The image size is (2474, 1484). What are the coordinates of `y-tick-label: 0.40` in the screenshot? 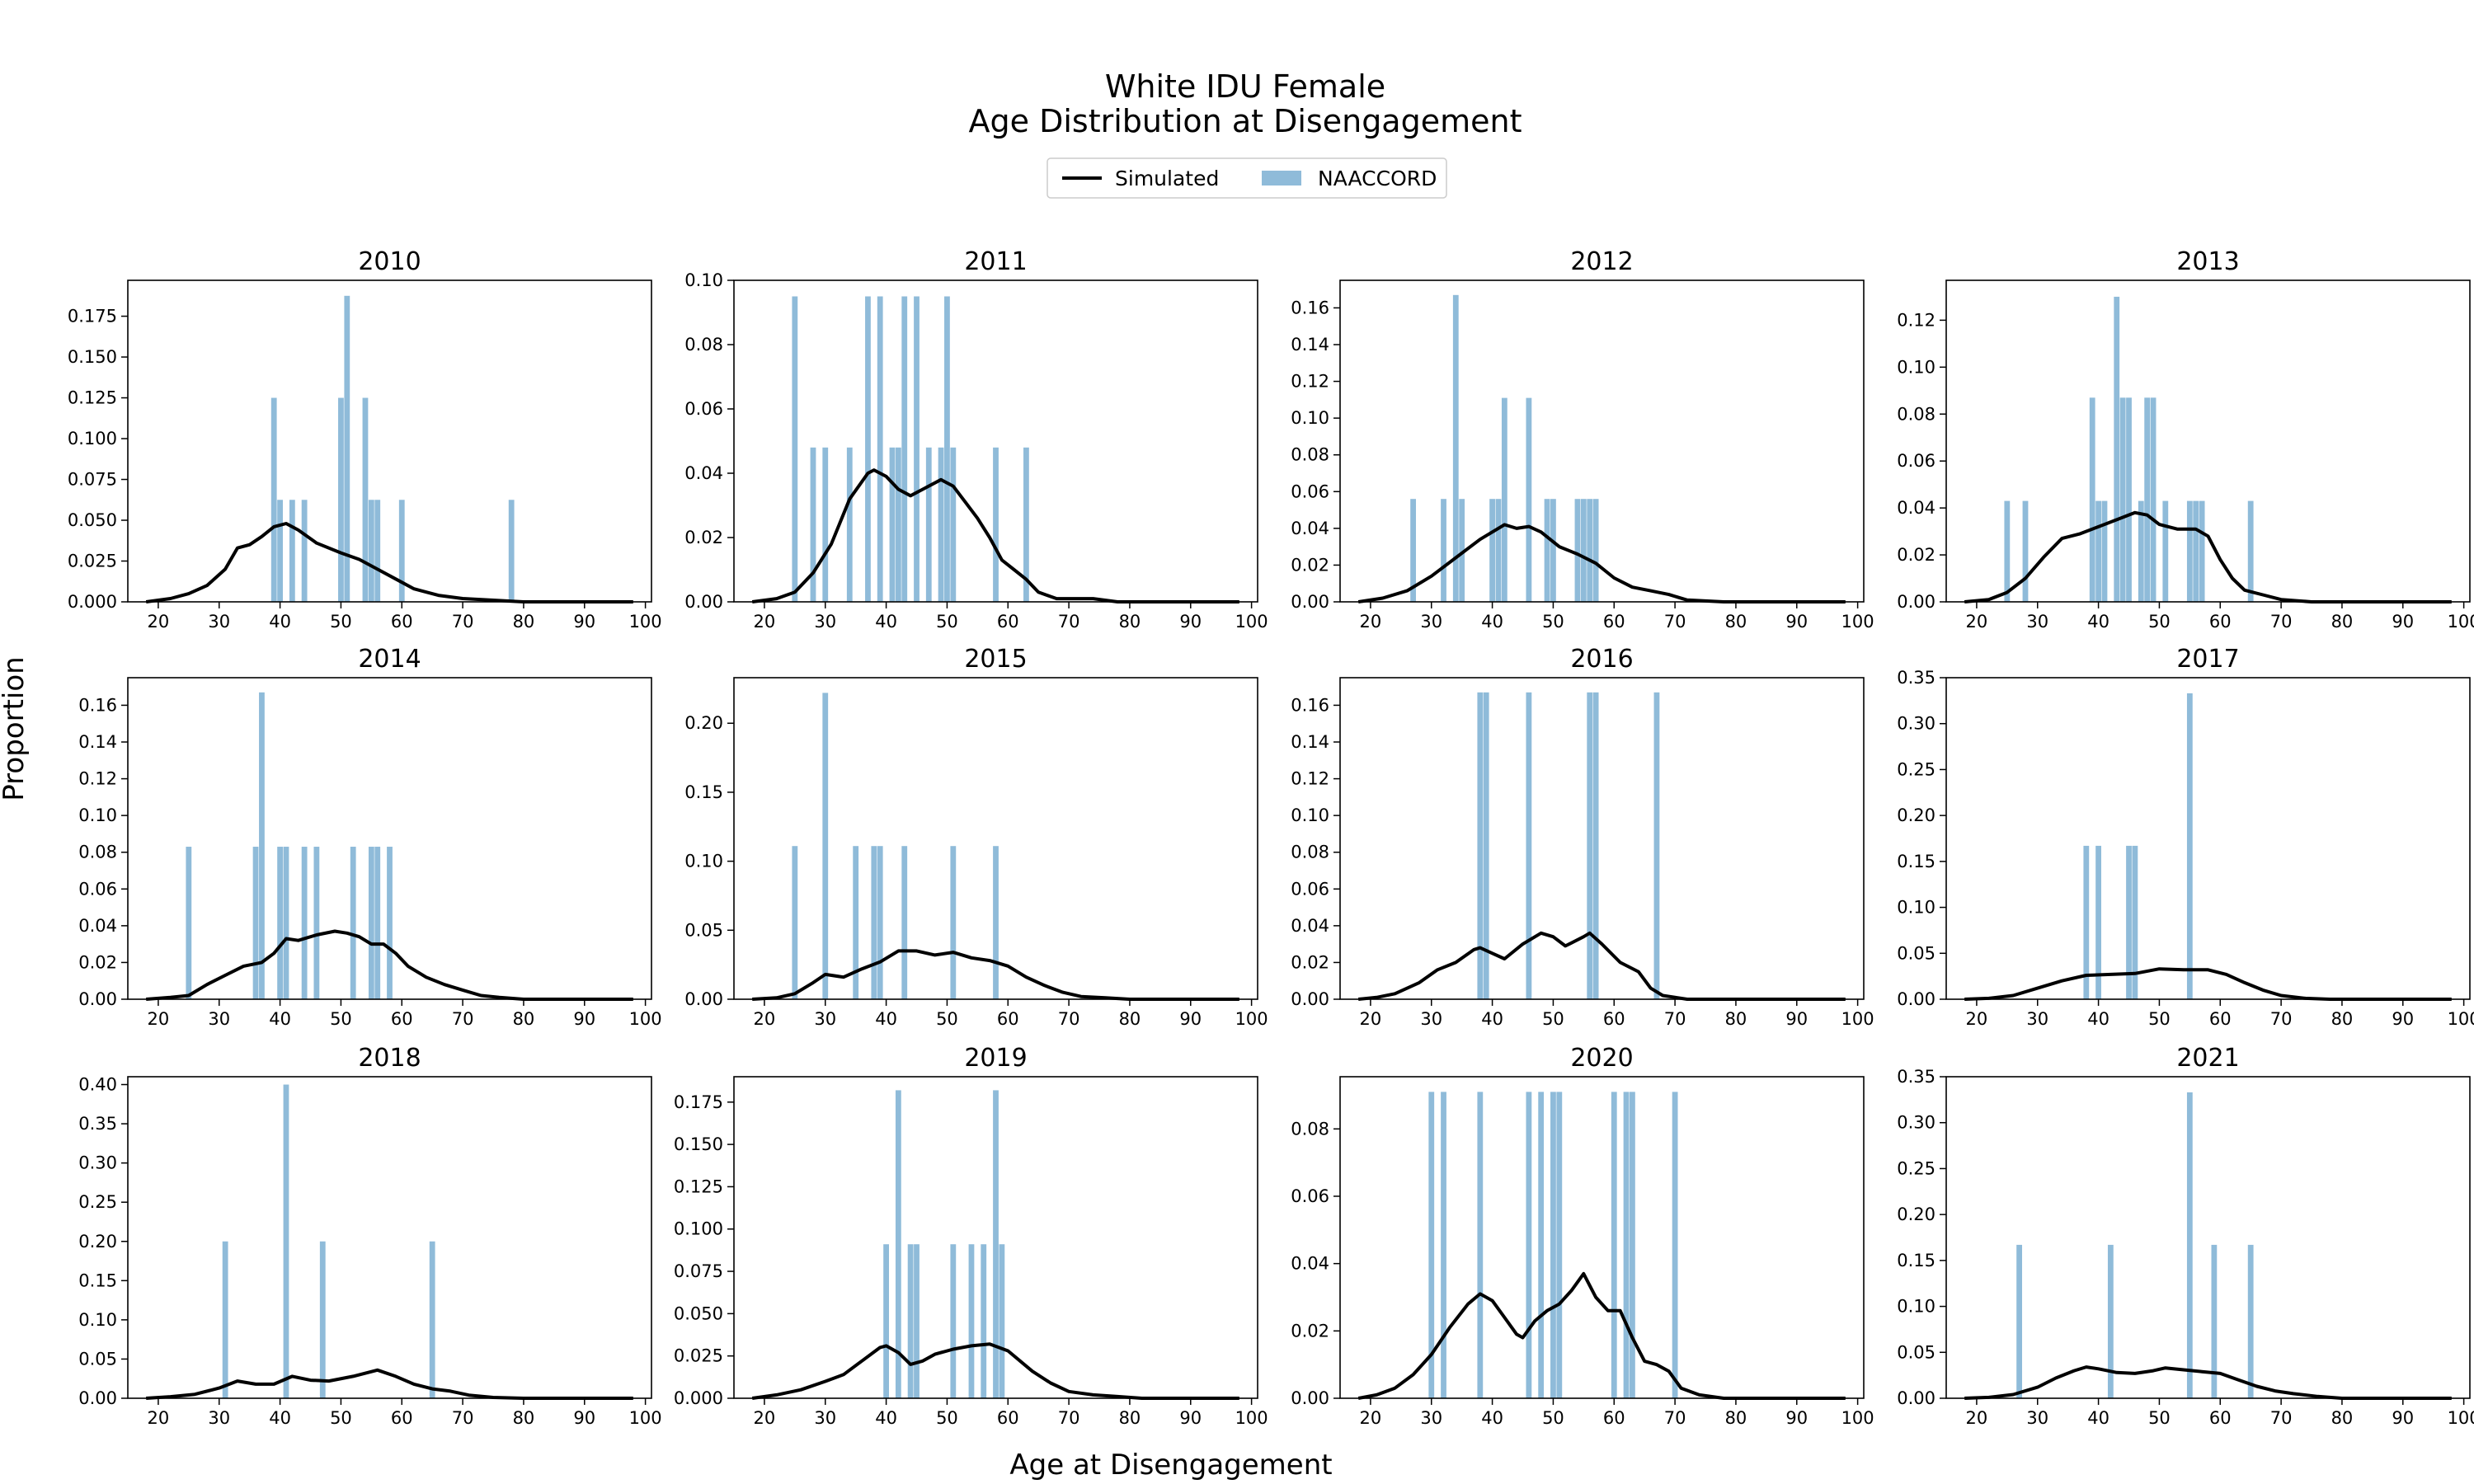 It's located at (97, 1085).